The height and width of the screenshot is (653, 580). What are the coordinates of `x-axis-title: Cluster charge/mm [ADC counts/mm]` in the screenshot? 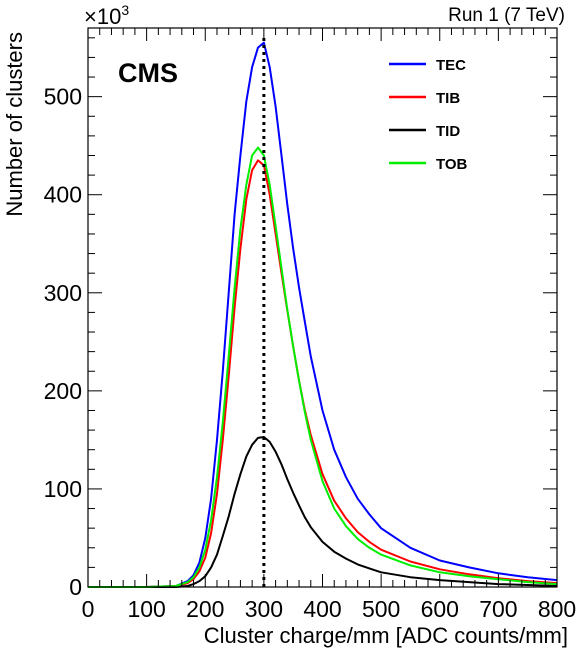 It's located at (386, 635).